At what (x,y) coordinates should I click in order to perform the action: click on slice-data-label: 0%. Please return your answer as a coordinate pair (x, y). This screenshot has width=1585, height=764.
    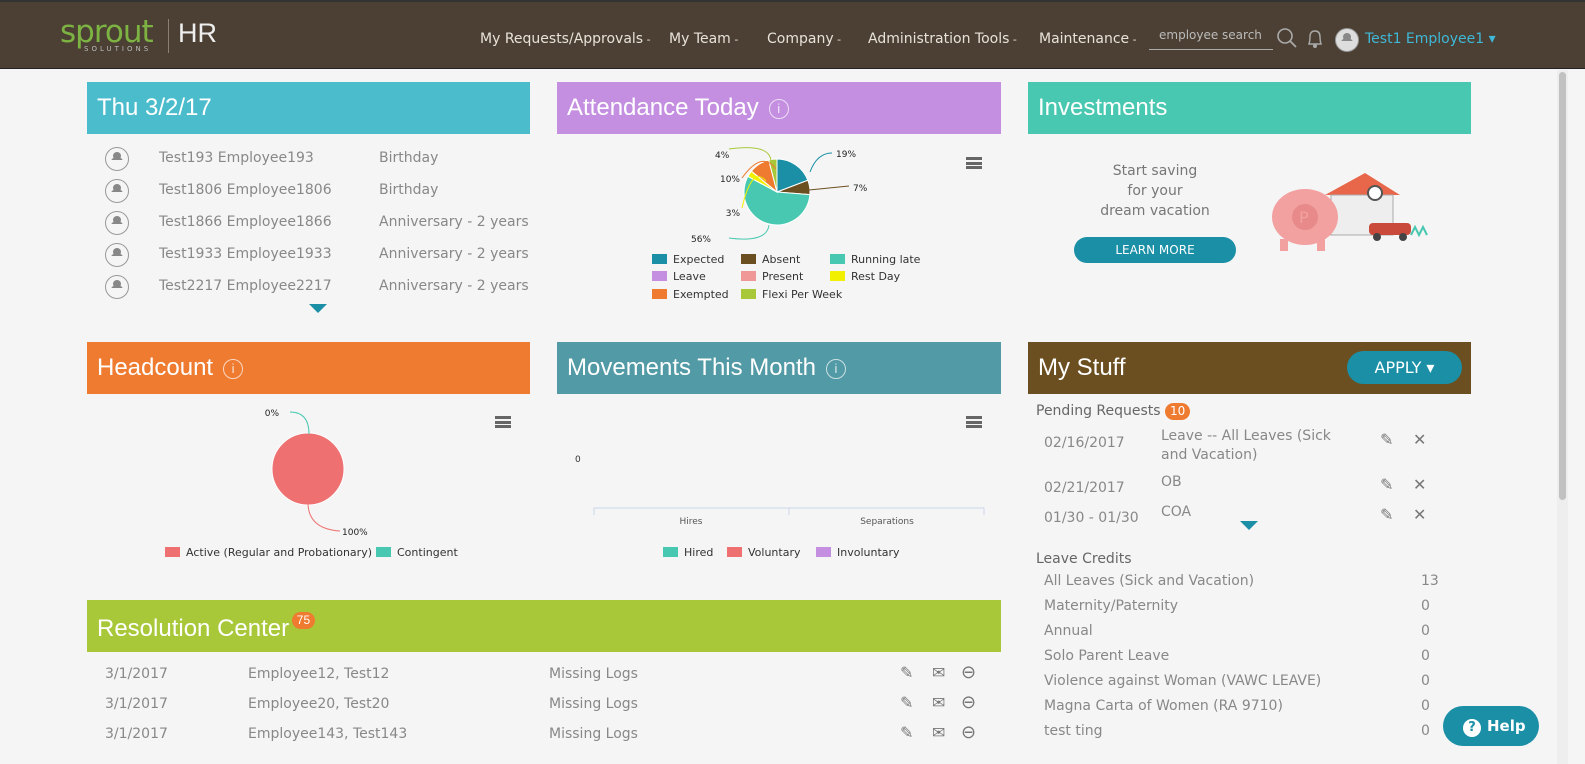
    Looking at the image, I should click on (272, 414).